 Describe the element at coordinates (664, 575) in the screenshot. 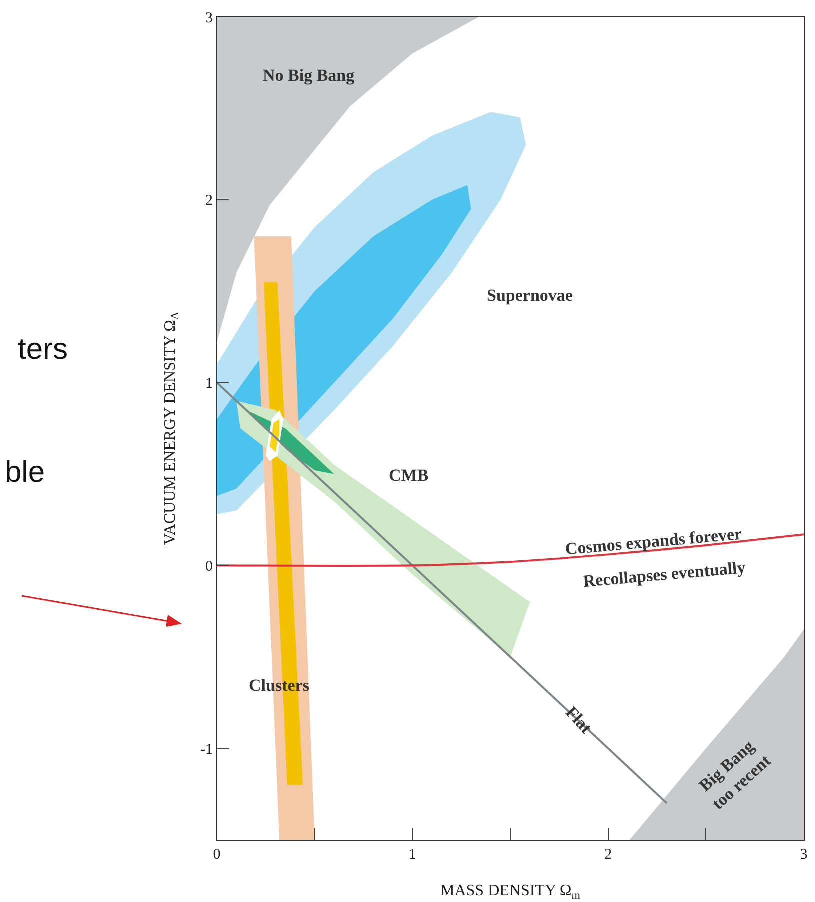

I see `annotation: Recollapses eventually` at that location.